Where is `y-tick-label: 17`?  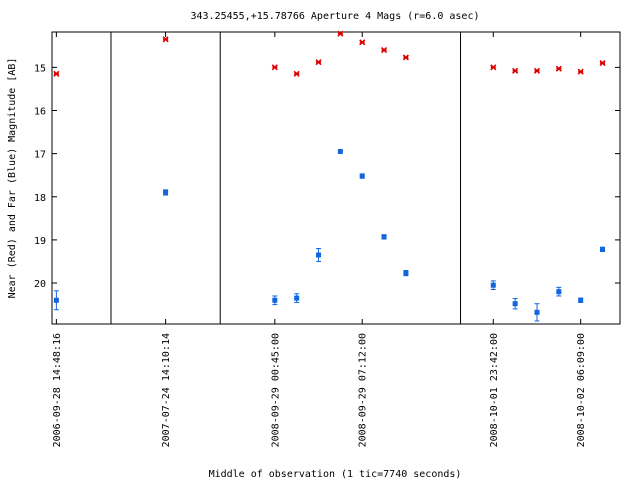 y-tick-label: 17 is located at coordinates (40, 155).